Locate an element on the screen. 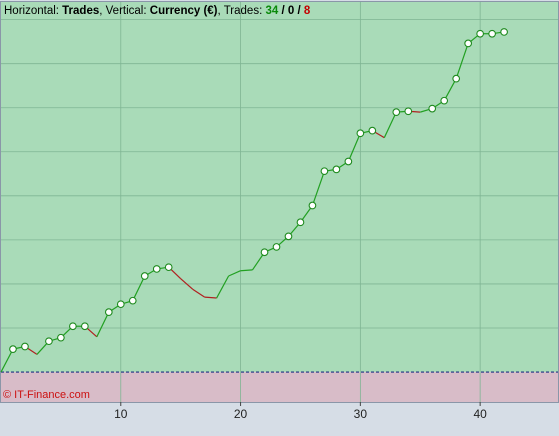  vertical-label: Vertical: is located at coordinates (126, 11).